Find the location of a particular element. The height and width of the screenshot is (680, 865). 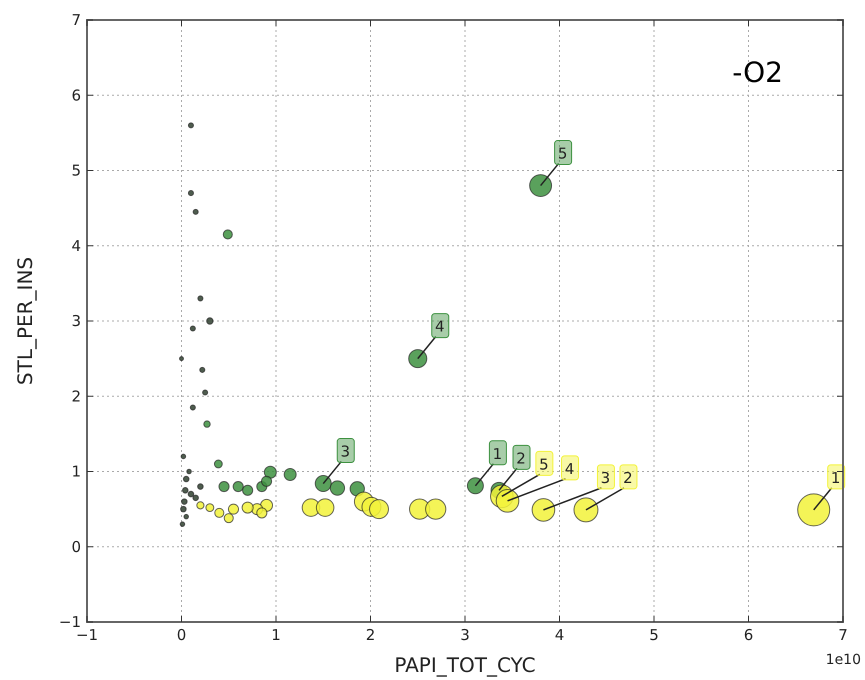

y-tick-label: 3 is located at coordinates (76, 321).